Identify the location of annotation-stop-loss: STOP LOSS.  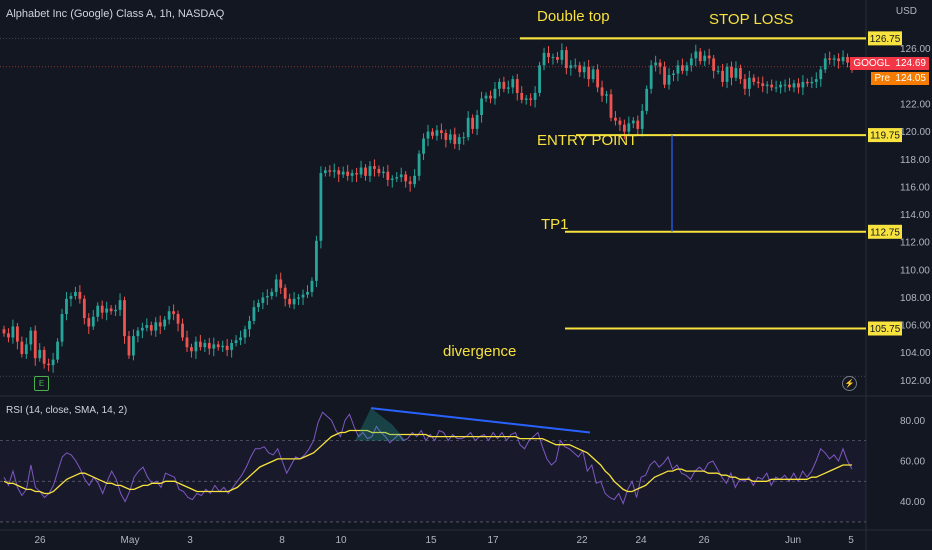
(751, 19).